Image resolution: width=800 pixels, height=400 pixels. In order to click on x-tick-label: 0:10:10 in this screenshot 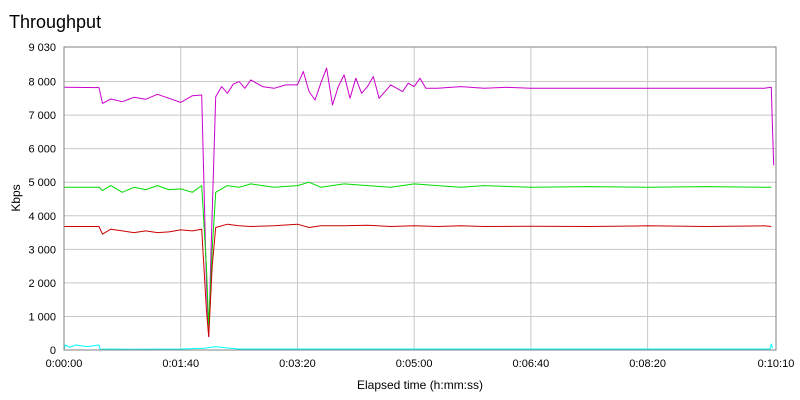, I will do `click(776, 364)`.